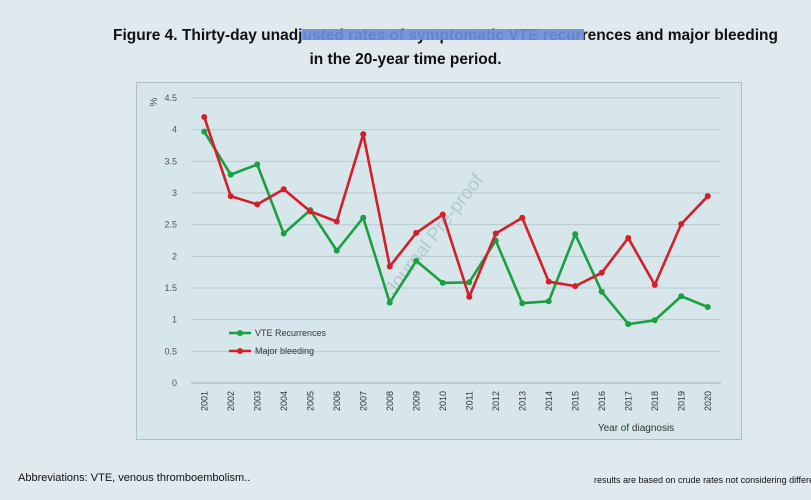 This screenshot has height=500, width=811. What do you see at coordinates (257, 401) in the screenshot?
I see `x-tick-label: 2003` at bounding box center [257, 401].